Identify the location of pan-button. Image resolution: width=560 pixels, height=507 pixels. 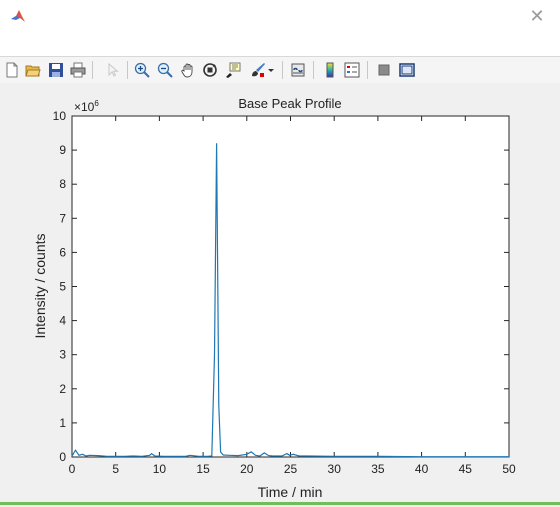
(188, 70).